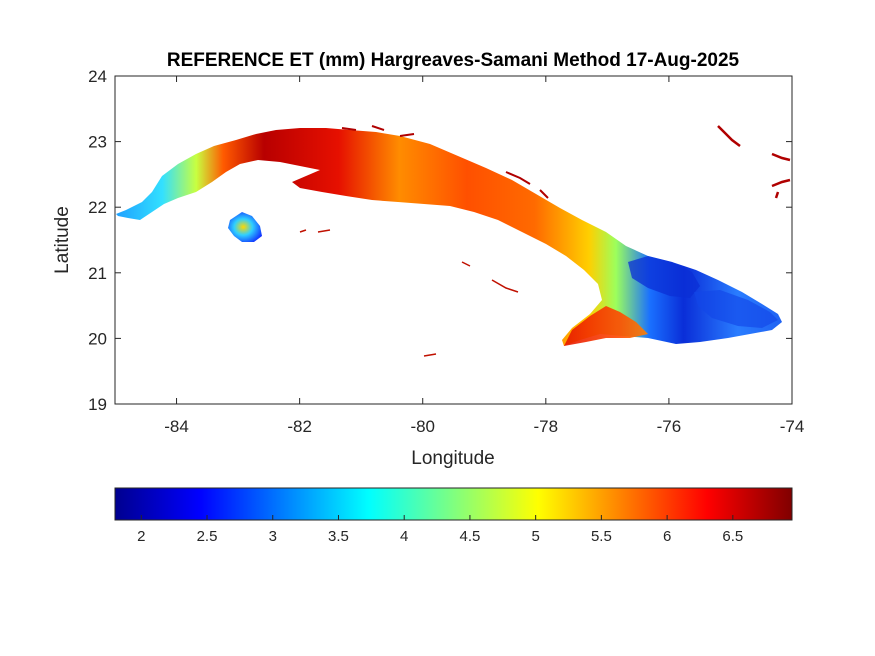 This screenshot has width=875, height=656. What do you see at coordinates (453, 504) in the screenshot?
I see `colorbar-gradient` at bounding box center [453, 504].